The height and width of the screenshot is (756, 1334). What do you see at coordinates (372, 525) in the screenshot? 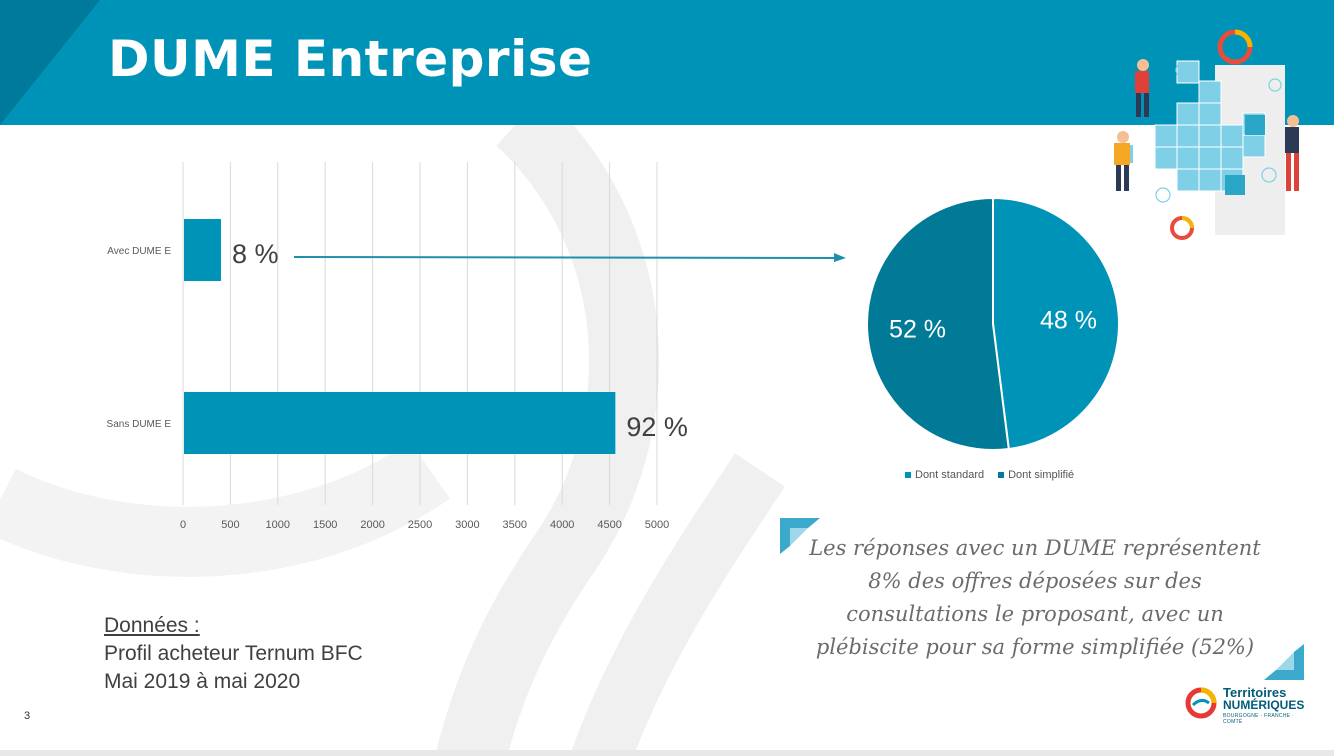
I see `x-tick-label: 2000` at bounding box center [372, 525].